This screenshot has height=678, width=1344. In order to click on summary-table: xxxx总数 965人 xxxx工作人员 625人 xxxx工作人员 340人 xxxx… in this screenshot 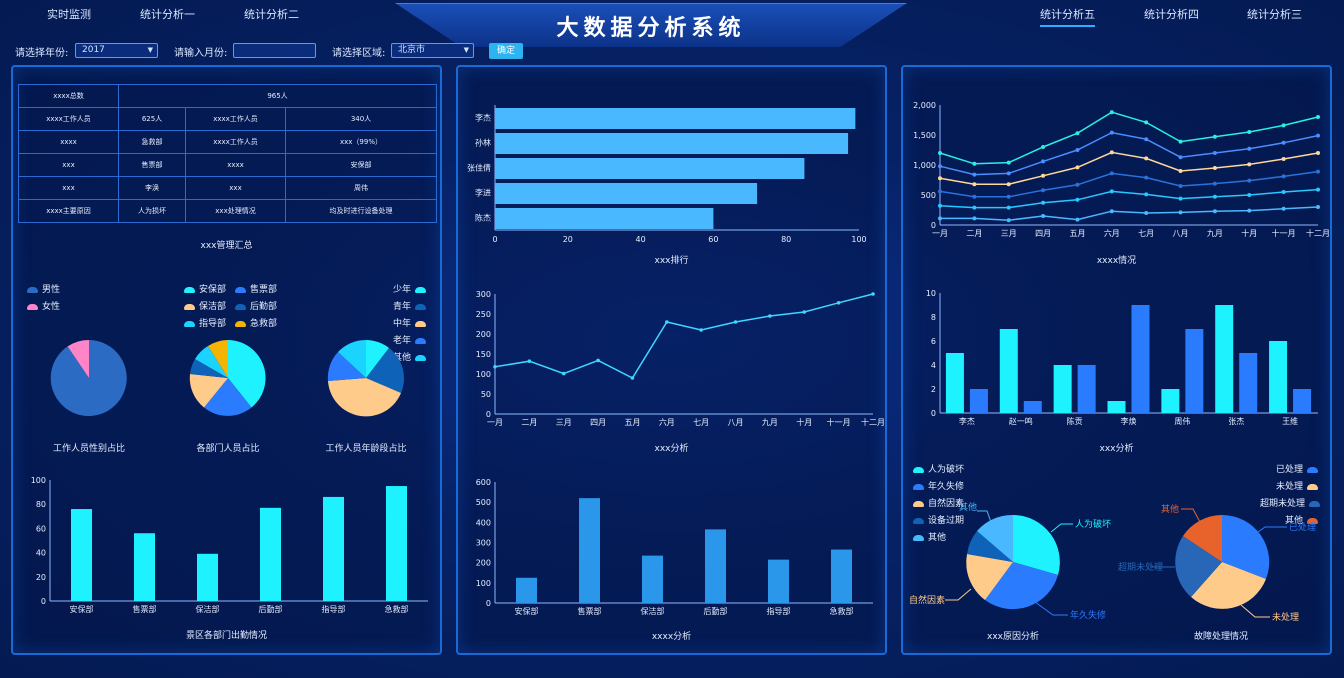, I will do `click(227, 153)`.